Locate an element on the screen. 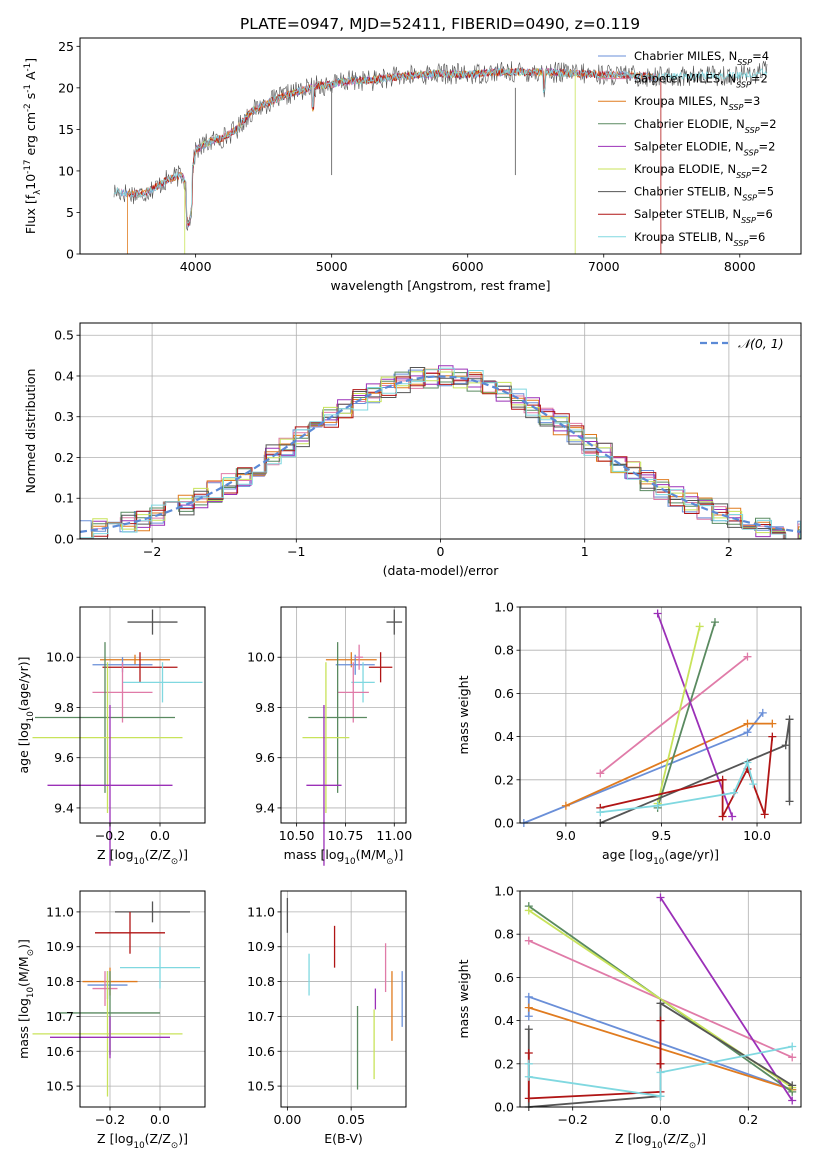  x-tick-label: 10.0 is located at coordinates (757, 835).